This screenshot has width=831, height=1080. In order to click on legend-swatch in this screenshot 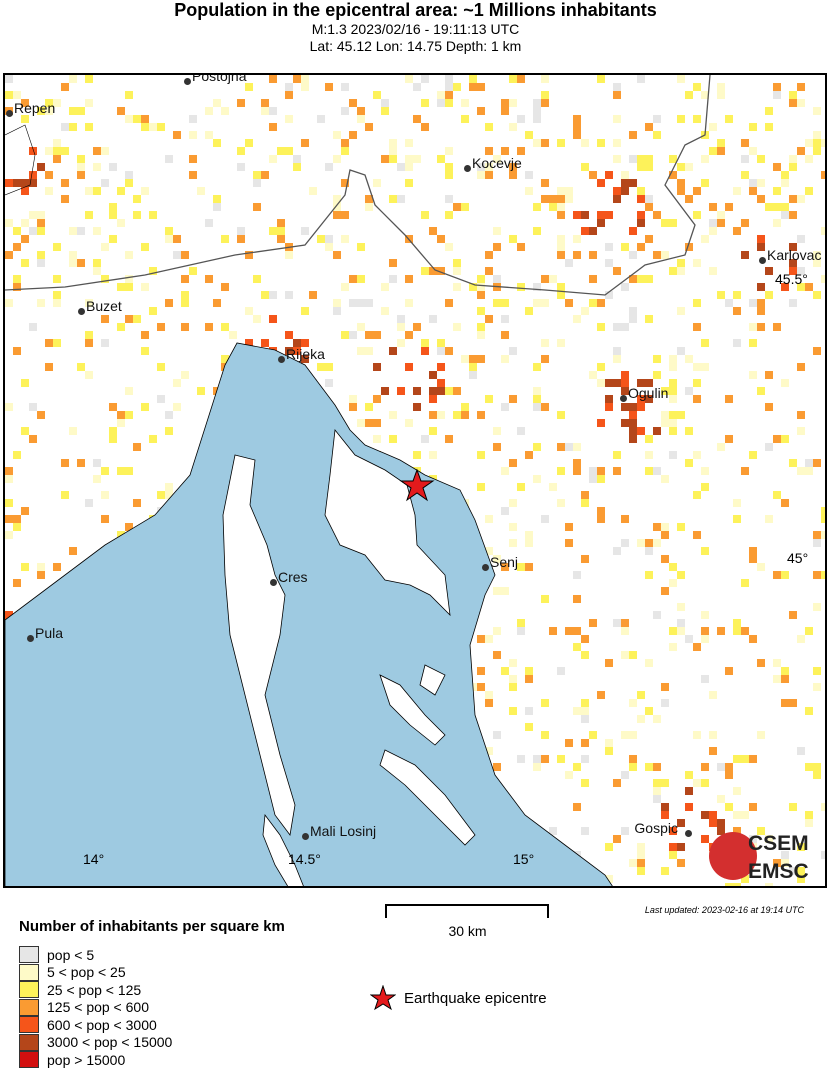, I will do `click(29, 989)`.